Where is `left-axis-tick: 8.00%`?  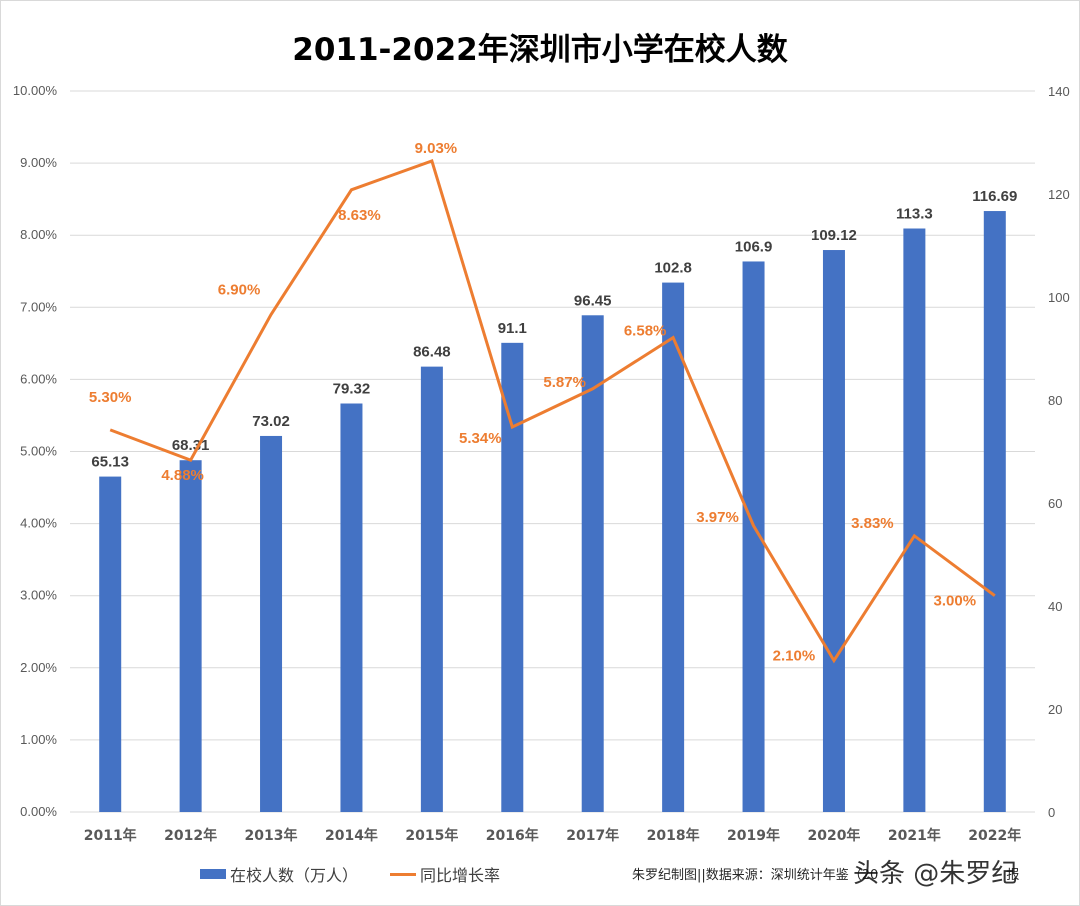
left-axis-tick: 8.00% is located at coordinates (38, 234).